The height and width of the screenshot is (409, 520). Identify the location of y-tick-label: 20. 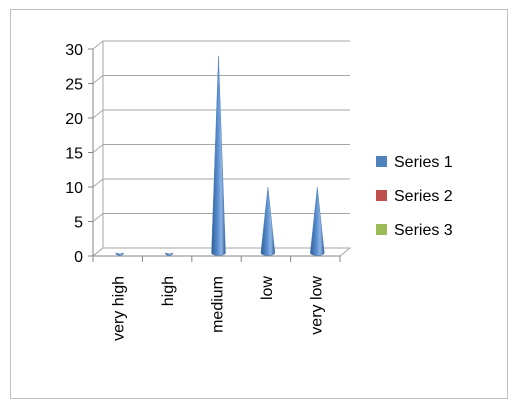
(74, 119).